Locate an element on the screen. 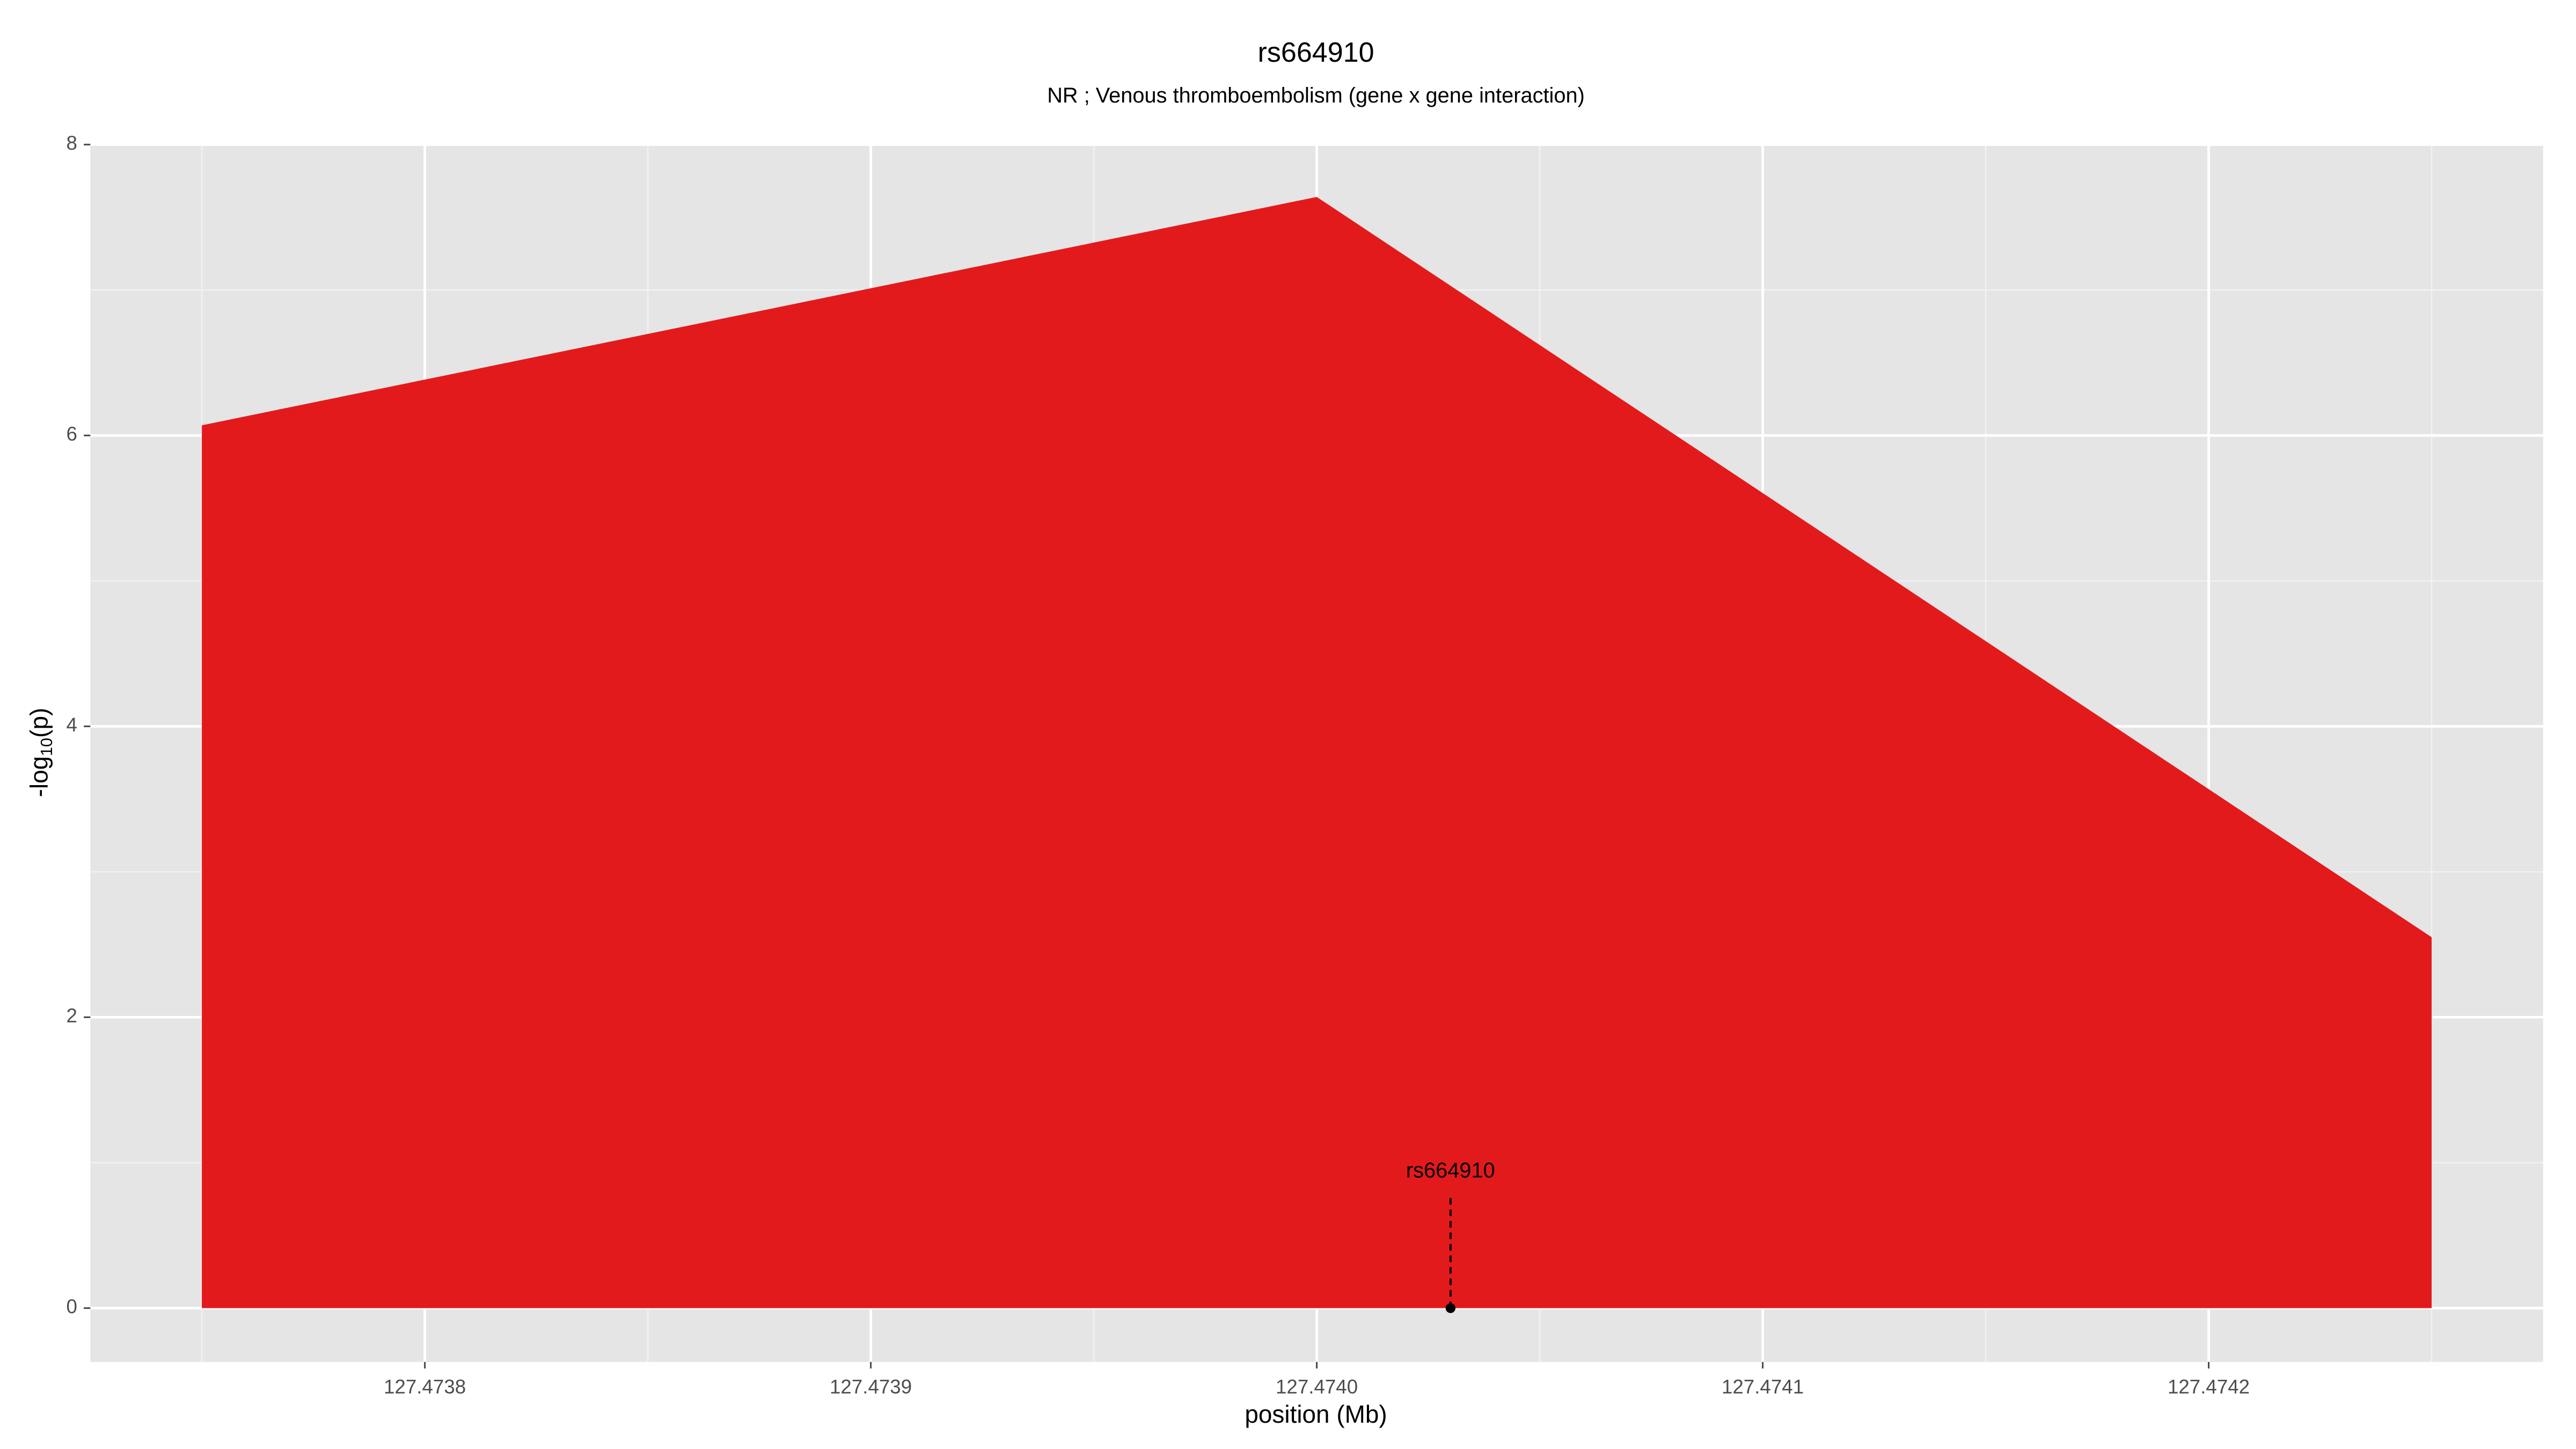 The width and height of the screenshot is (2576, 1449). x-tick-label: 127.4740 is located at coordinates (1317, 1386).